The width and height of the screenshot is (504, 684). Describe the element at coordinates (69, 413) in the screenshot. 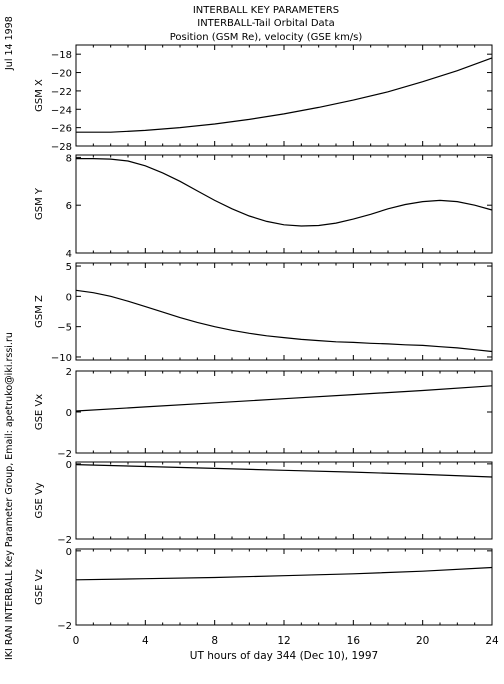

I see `y-tick-label-gse-vx: 0` at that location.